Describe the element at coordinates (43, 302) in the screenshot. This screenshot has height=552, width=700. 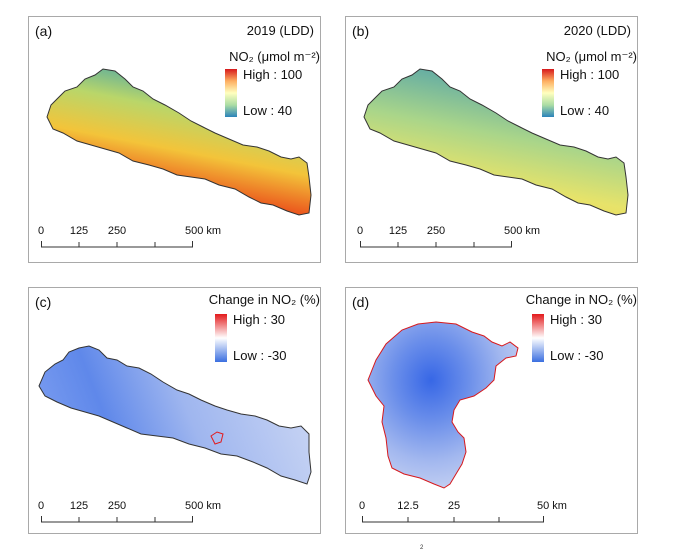
I see `panel-label: (c)` at that location.